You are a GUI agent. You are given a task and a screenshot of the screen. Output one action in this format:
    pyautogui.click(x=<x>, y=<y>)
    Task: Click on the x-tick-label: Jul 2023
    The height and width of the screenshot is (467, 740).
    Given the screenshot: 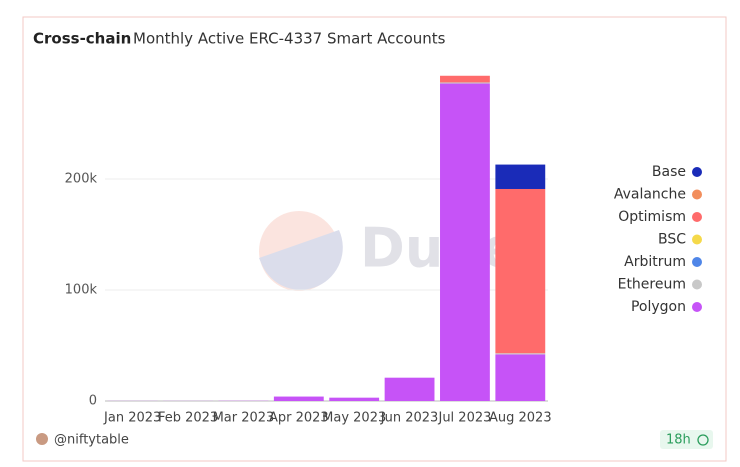 What is the action you would take?
    pyautogui.click(x=464, y=418)
    